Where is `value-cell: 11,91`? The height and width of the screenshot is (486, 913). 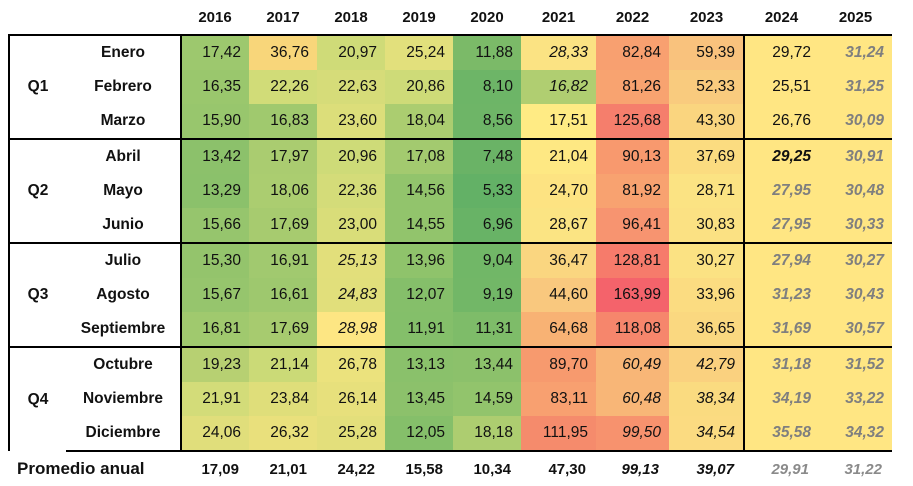 value-cell: 11,91 is located at coordinates (419, 330).